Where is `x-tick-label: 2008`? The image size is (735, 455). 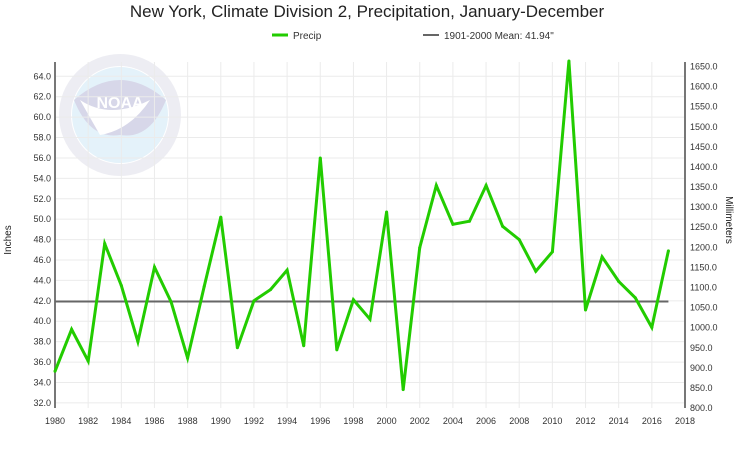
x-tick-label: 2008 is located at coordinates (519, 421).